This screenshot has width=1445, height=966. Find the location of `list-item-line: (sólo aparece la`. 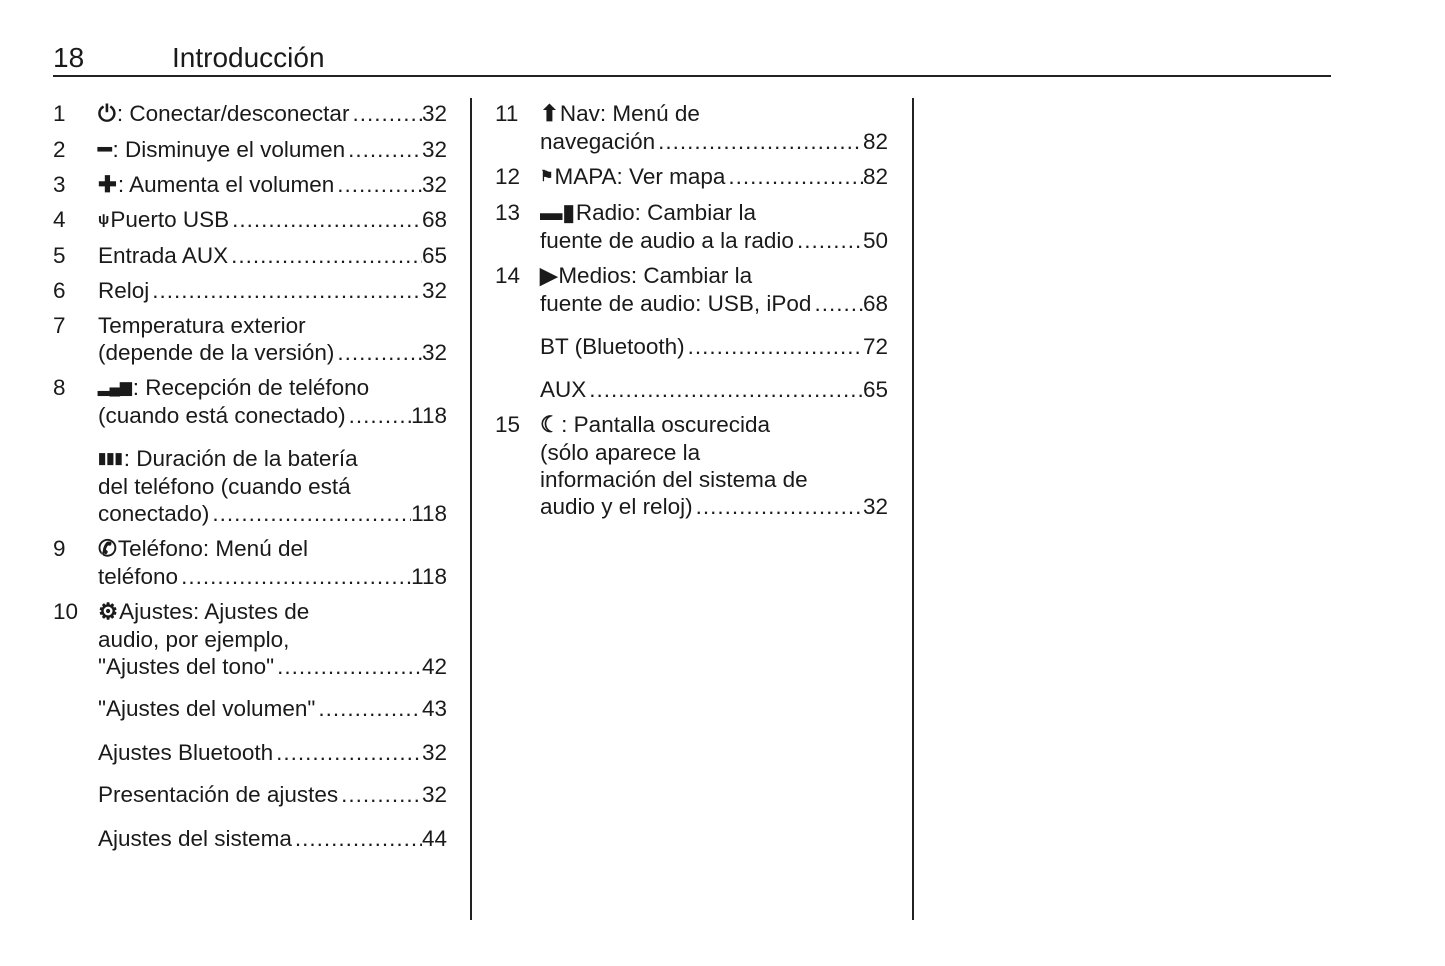

list-item-line: (sólo aparece la is located at coordinates (620, 453).